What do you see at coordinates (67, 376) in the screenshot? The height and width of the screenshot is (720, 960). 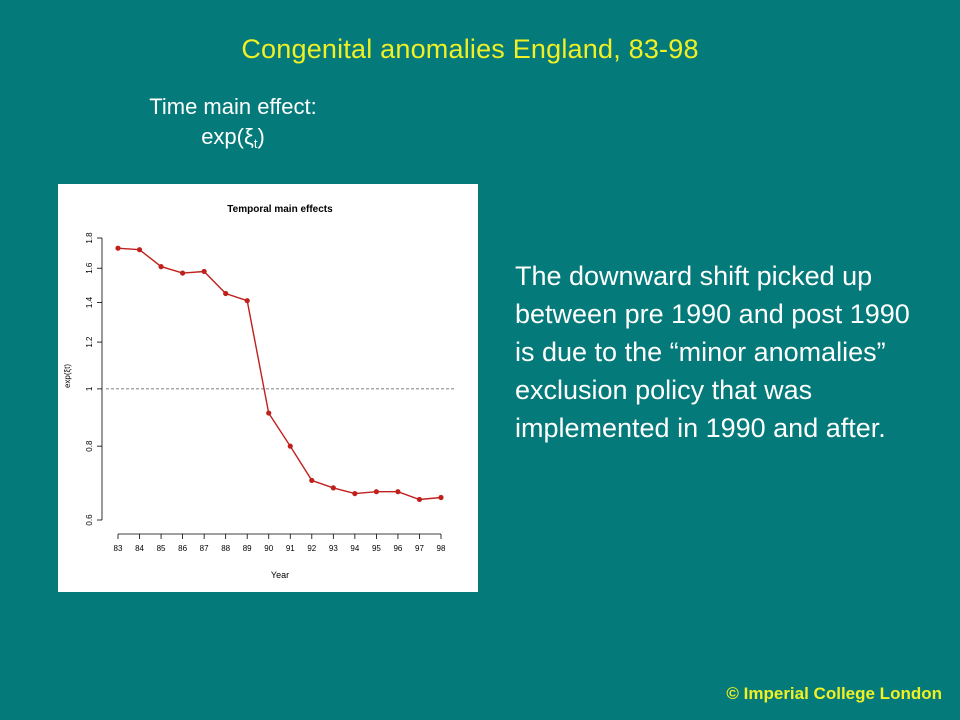 I see `y-axis-label: exp(ξt)` at bounding box center [67, 376].